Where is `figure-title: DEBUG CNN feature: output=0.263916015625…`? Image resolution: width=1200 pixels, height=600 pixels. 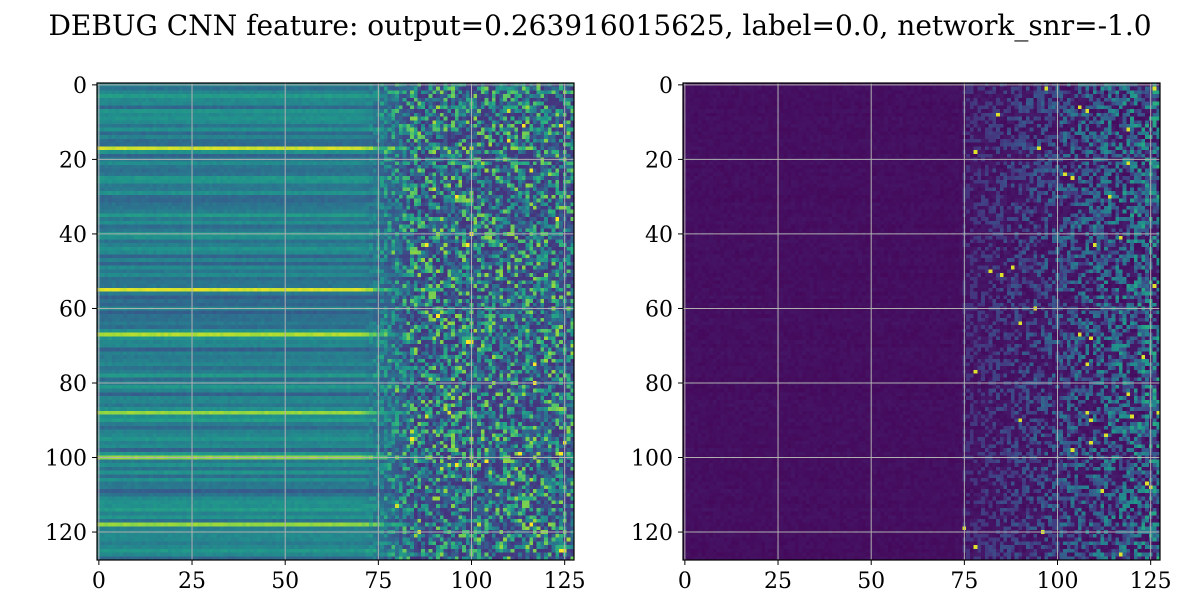 figure-title: DEBUG CNN feature: output=0.263916015625… is located at coordinates (599, 25).